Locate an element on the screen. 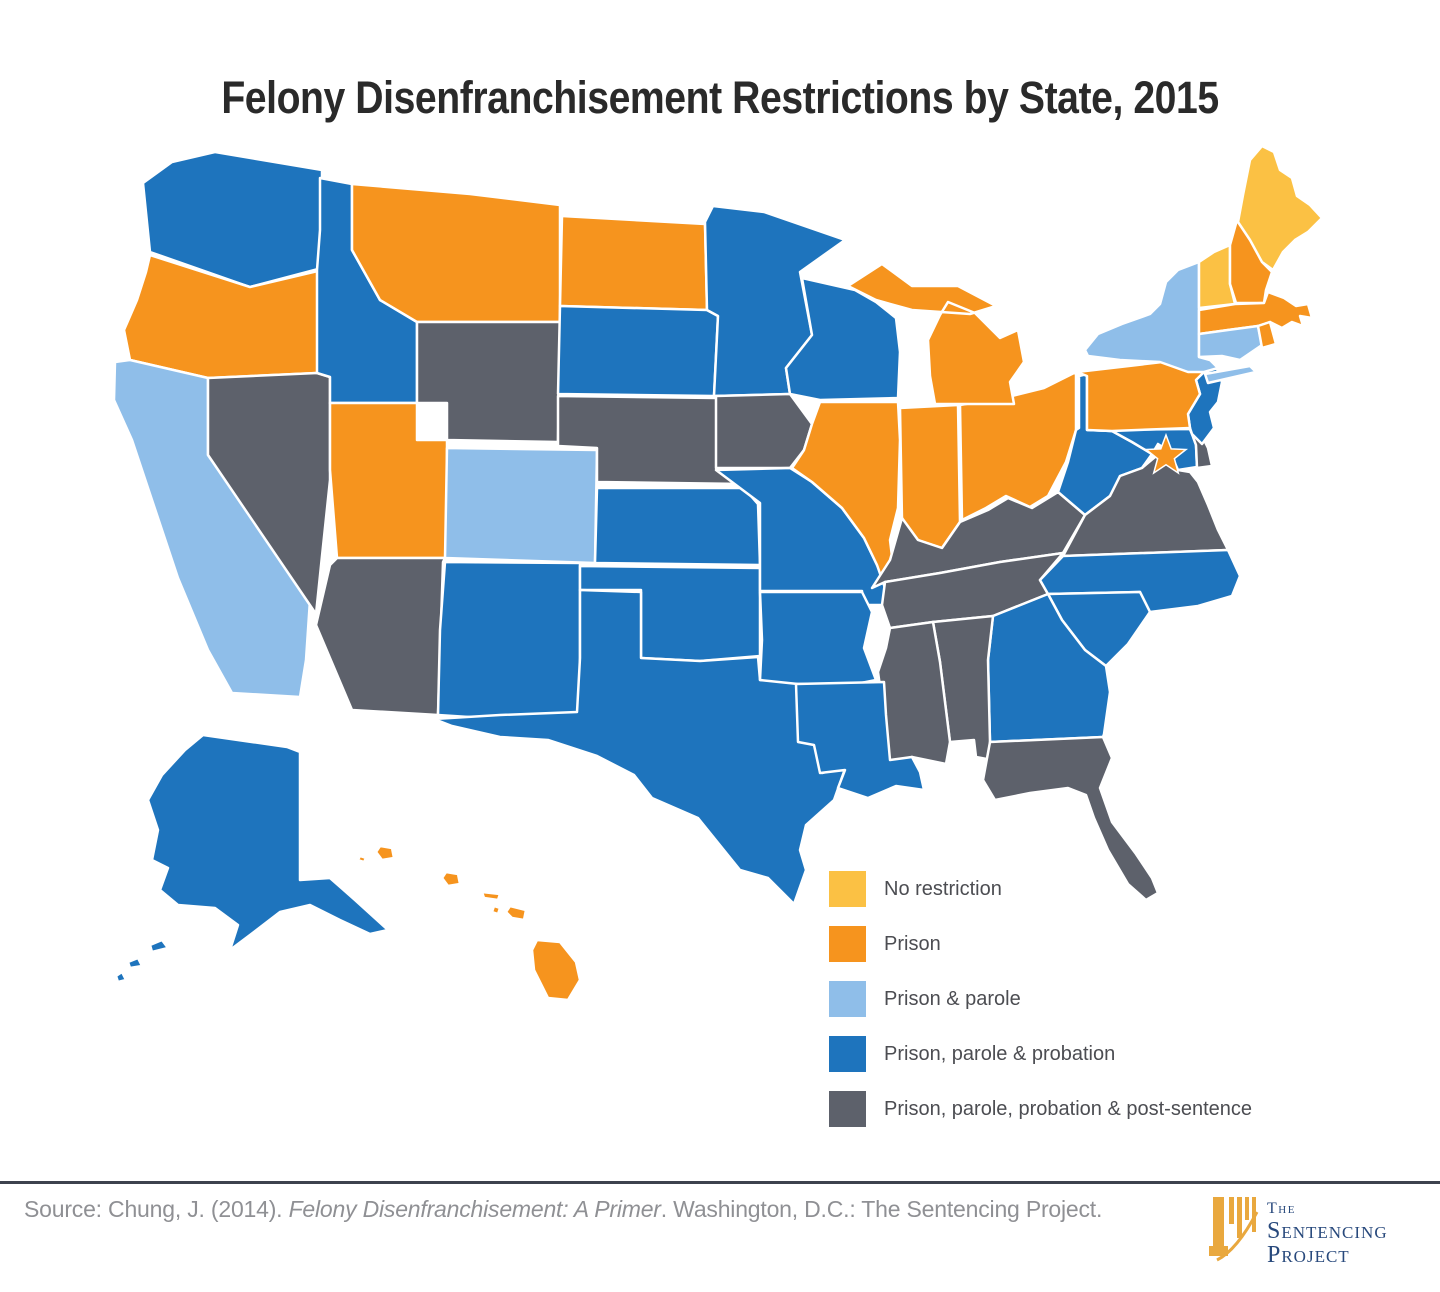 This screenshot has width=1440, height=1292. state-AR is located at coordinates (818, 638).